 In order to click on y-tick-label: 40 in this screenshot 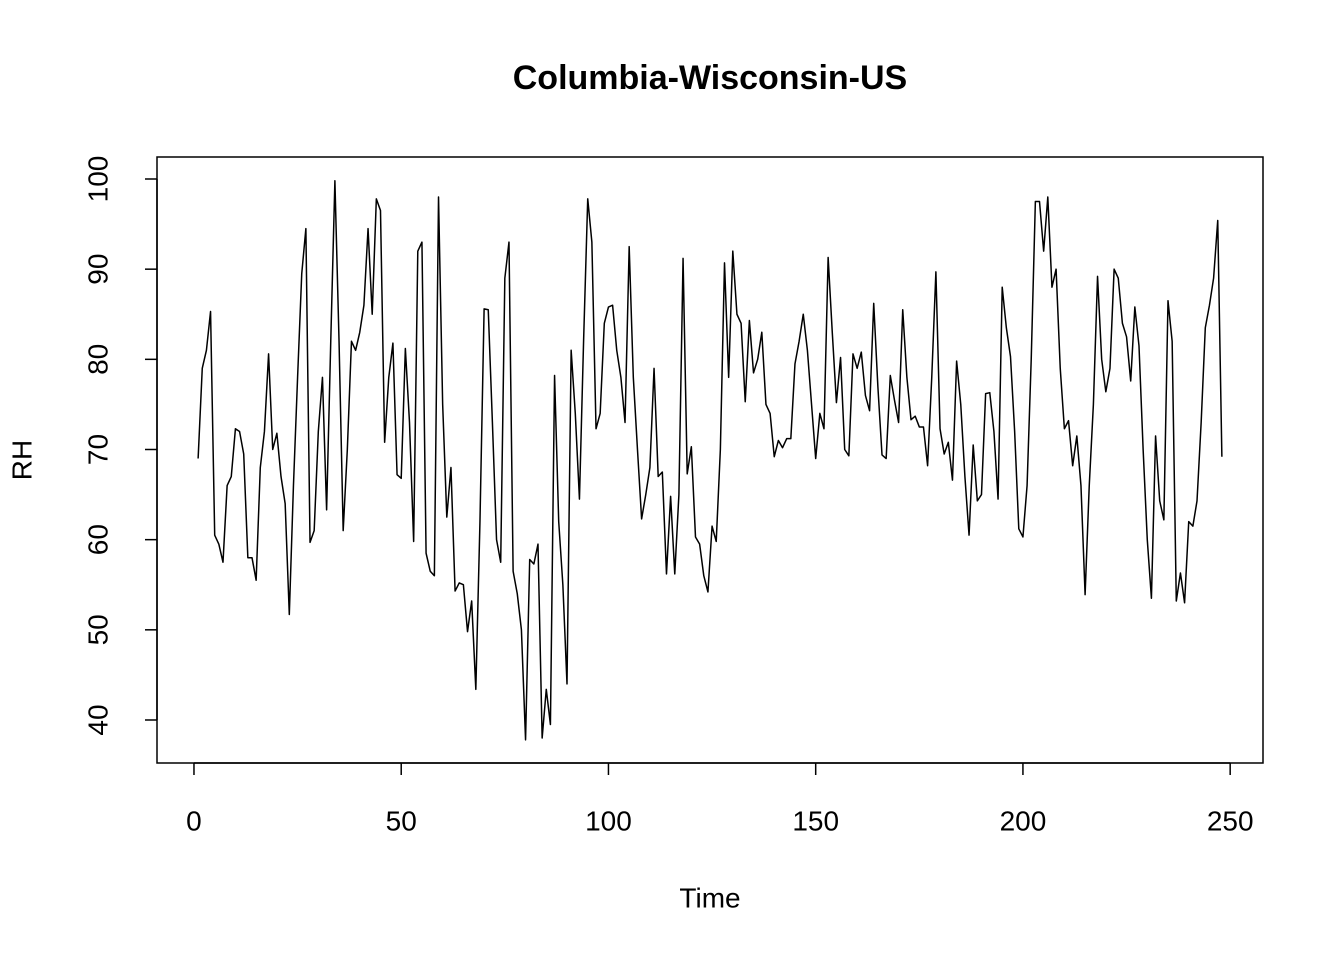, I will do `click(97, 719)`.